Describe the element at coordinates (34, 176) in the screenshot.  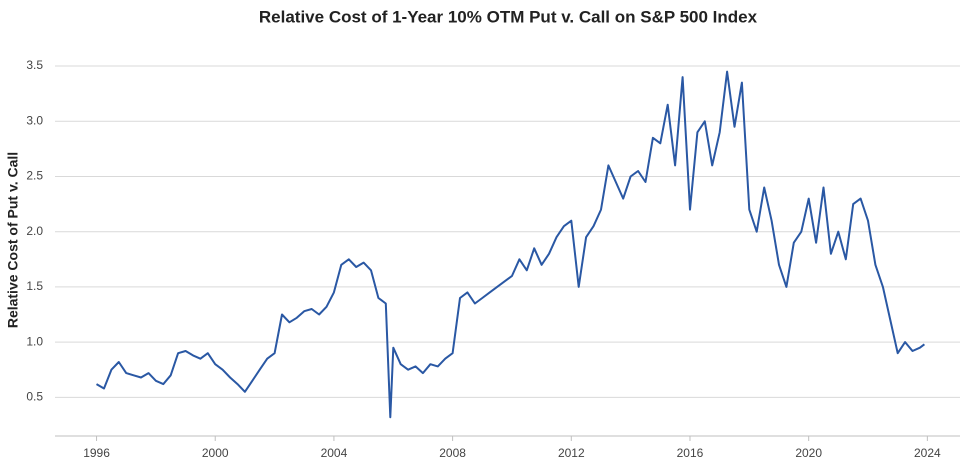
I see `y-tick-label: 2.5` at that location.